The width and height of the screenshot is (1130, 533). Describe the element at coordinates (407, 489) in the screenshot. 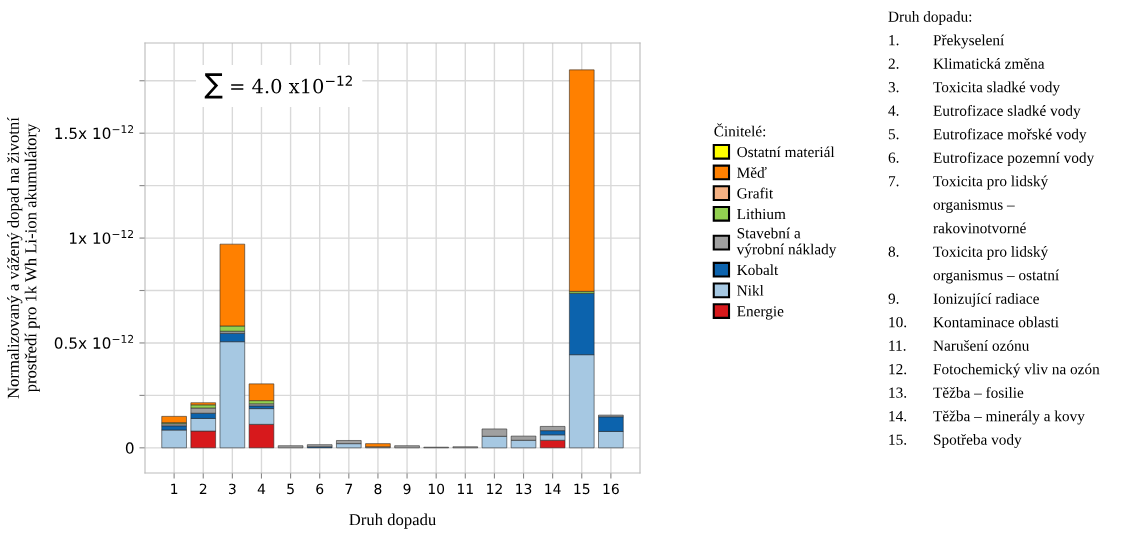

I see `x-tick-label: 9` at that location.